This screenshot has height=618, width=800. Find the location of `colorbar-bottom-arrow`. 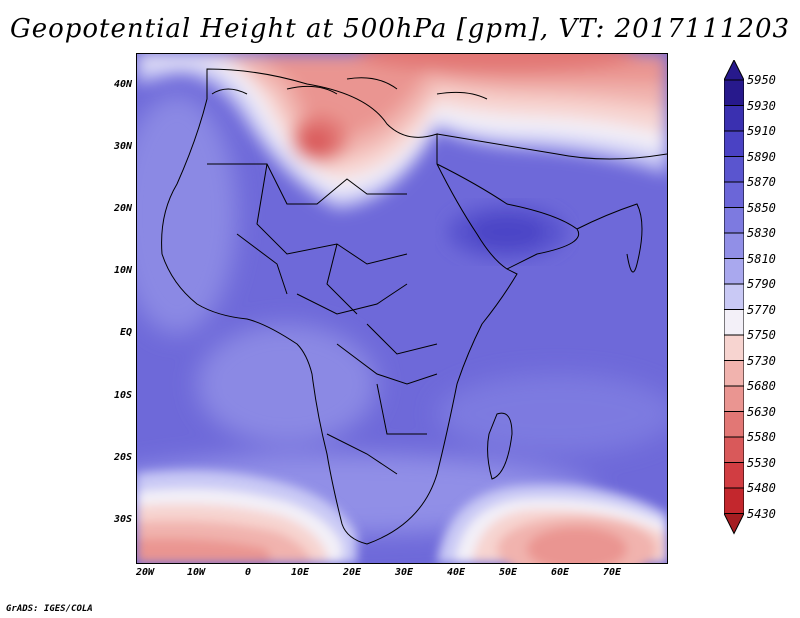

colorbar-bottom-arrow is located at coordinates (734, 524).